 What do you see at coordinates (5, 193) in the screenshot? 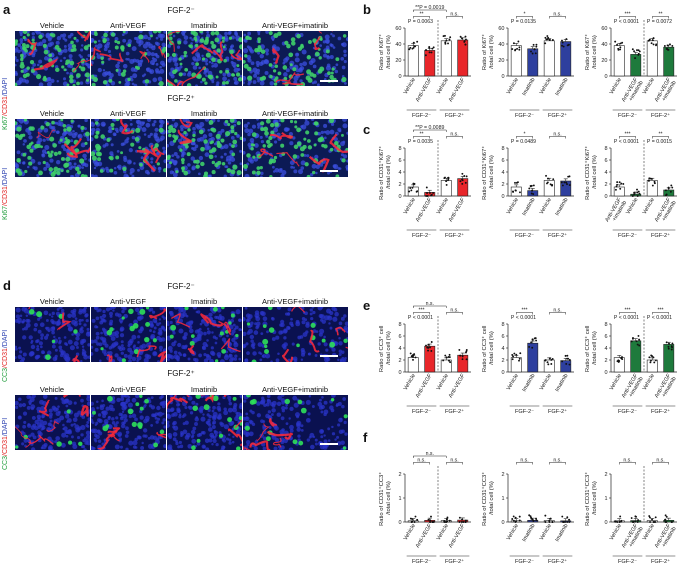
I see `a-bottom-stain-label: Ki67/CD31/DAPI` at bounding box center [5, 193].